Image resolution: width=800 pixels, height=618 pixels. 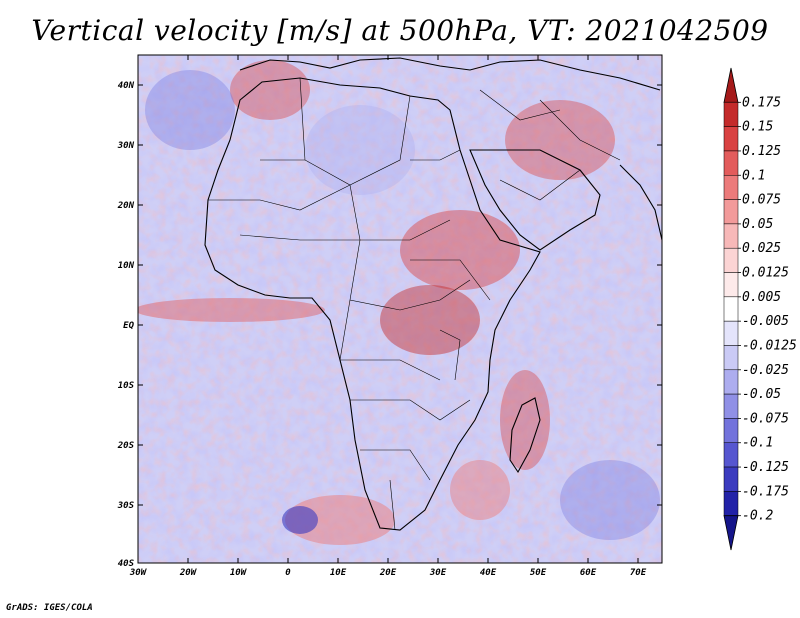 What do you see at coordinates (757, 127) in the screenshot?
I see `colorbar-label: 0.15` at bounding box center [757, 127].